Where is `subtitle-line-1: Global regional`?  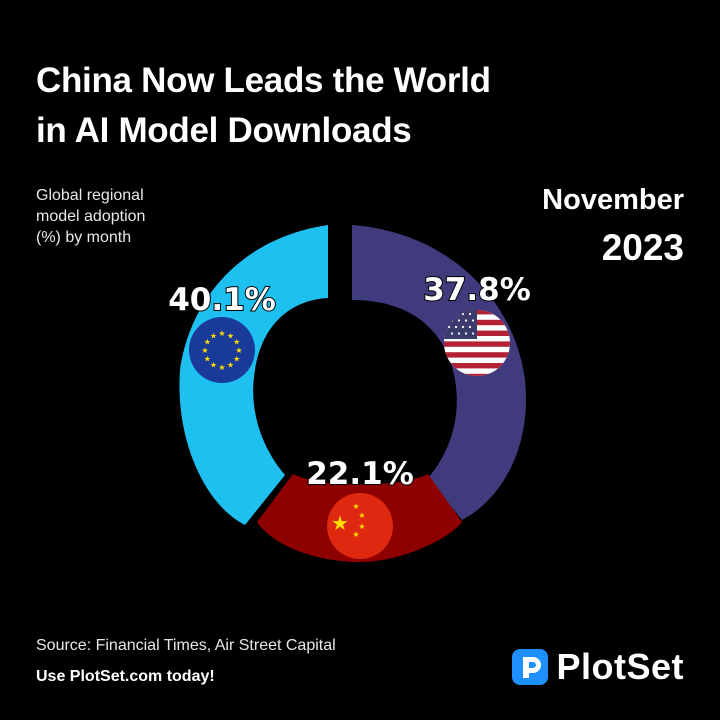 subtitle-line-1: Global regional is located at coordinates (90, 195).